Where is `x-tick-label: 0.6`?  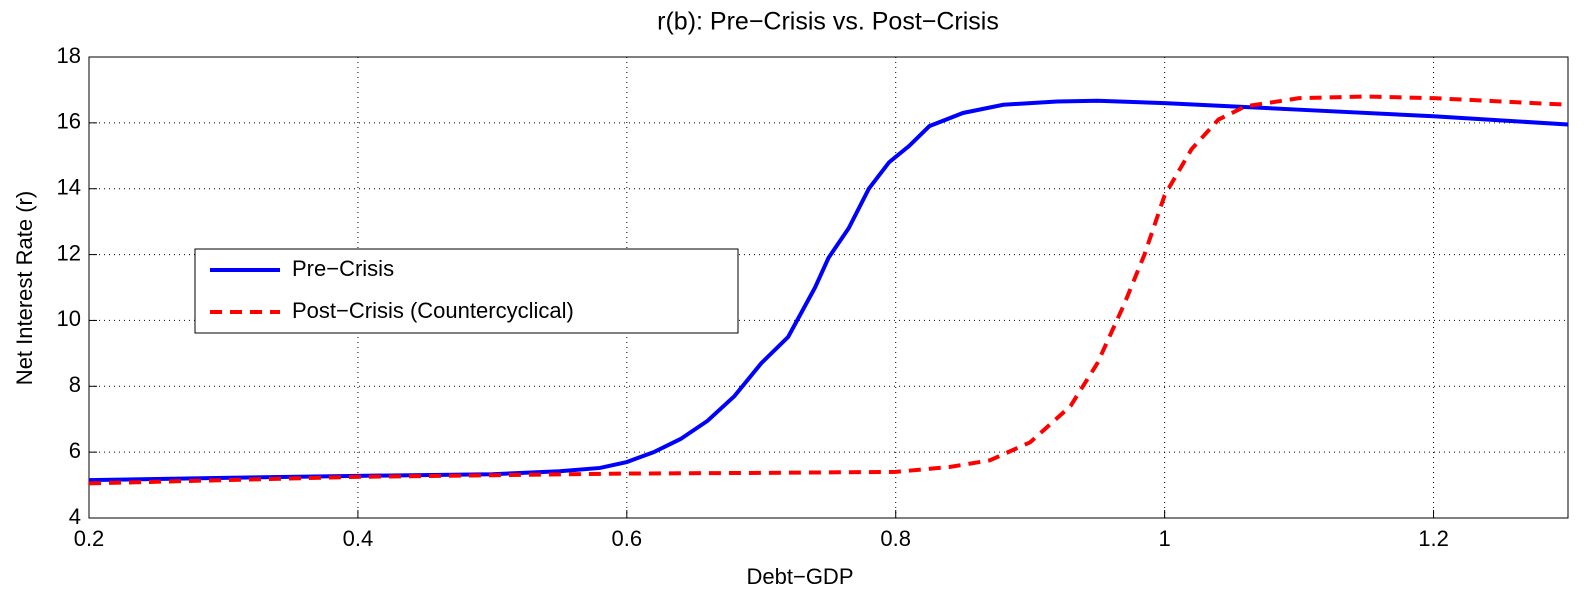 x-tick-label: 0.6 is located at coordinates (627, 538).